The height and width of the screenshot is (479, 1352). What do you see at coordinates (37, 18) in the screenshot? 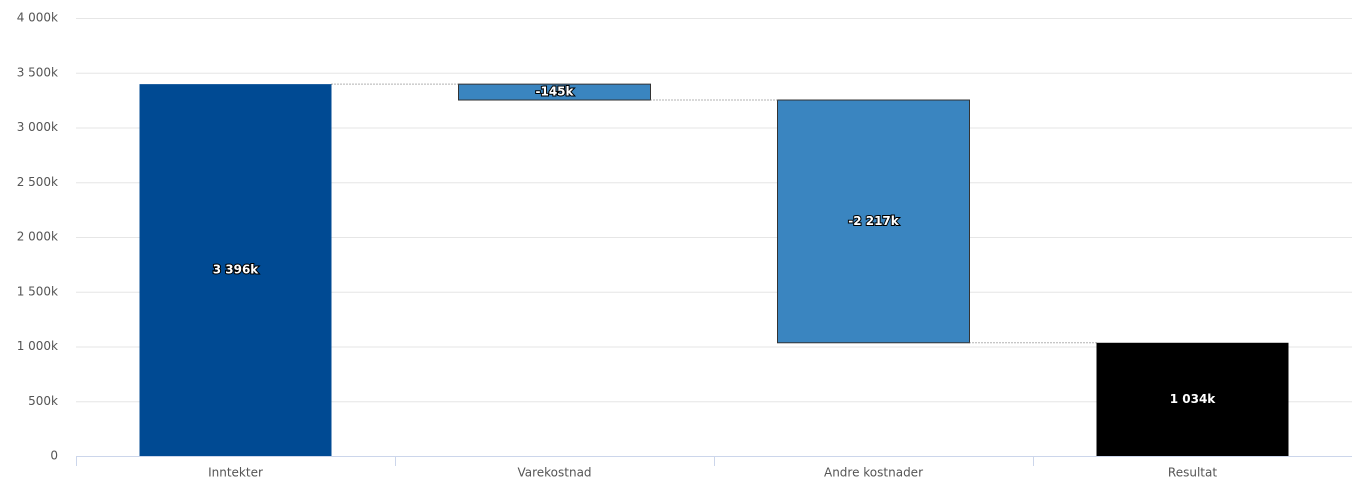
I see `y-tick-label: 4 000k` at bounding box center [37, 18].